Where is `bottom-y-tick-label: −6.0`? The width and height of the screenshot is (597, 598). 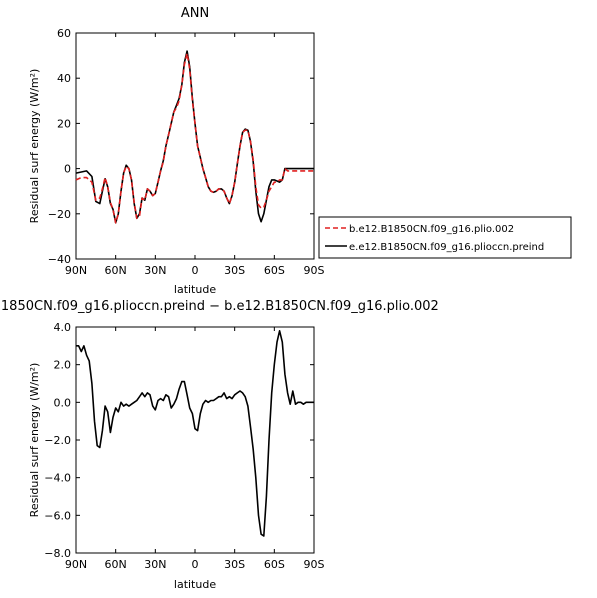
bottom-y-tick-label: −6.0 is located at coordinates (57, 515).